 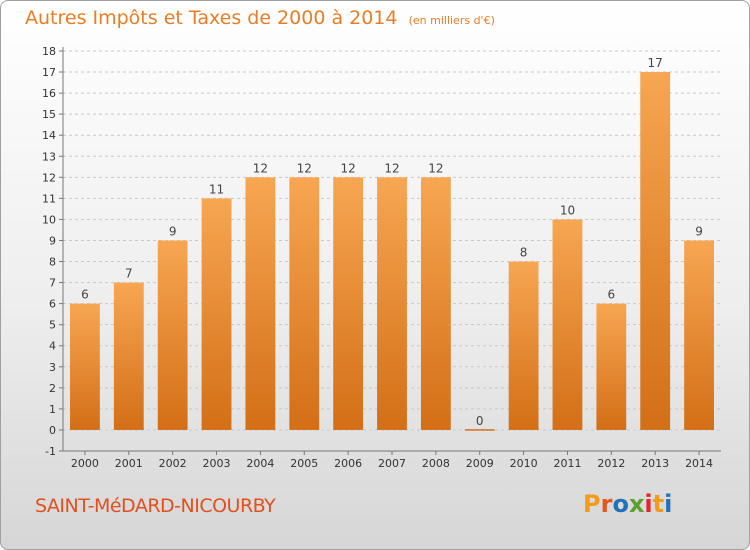 What do you see at coordinates (658, 504) in the screenshot?
I see `brand-letter: t` at bounding box center [658, 504].